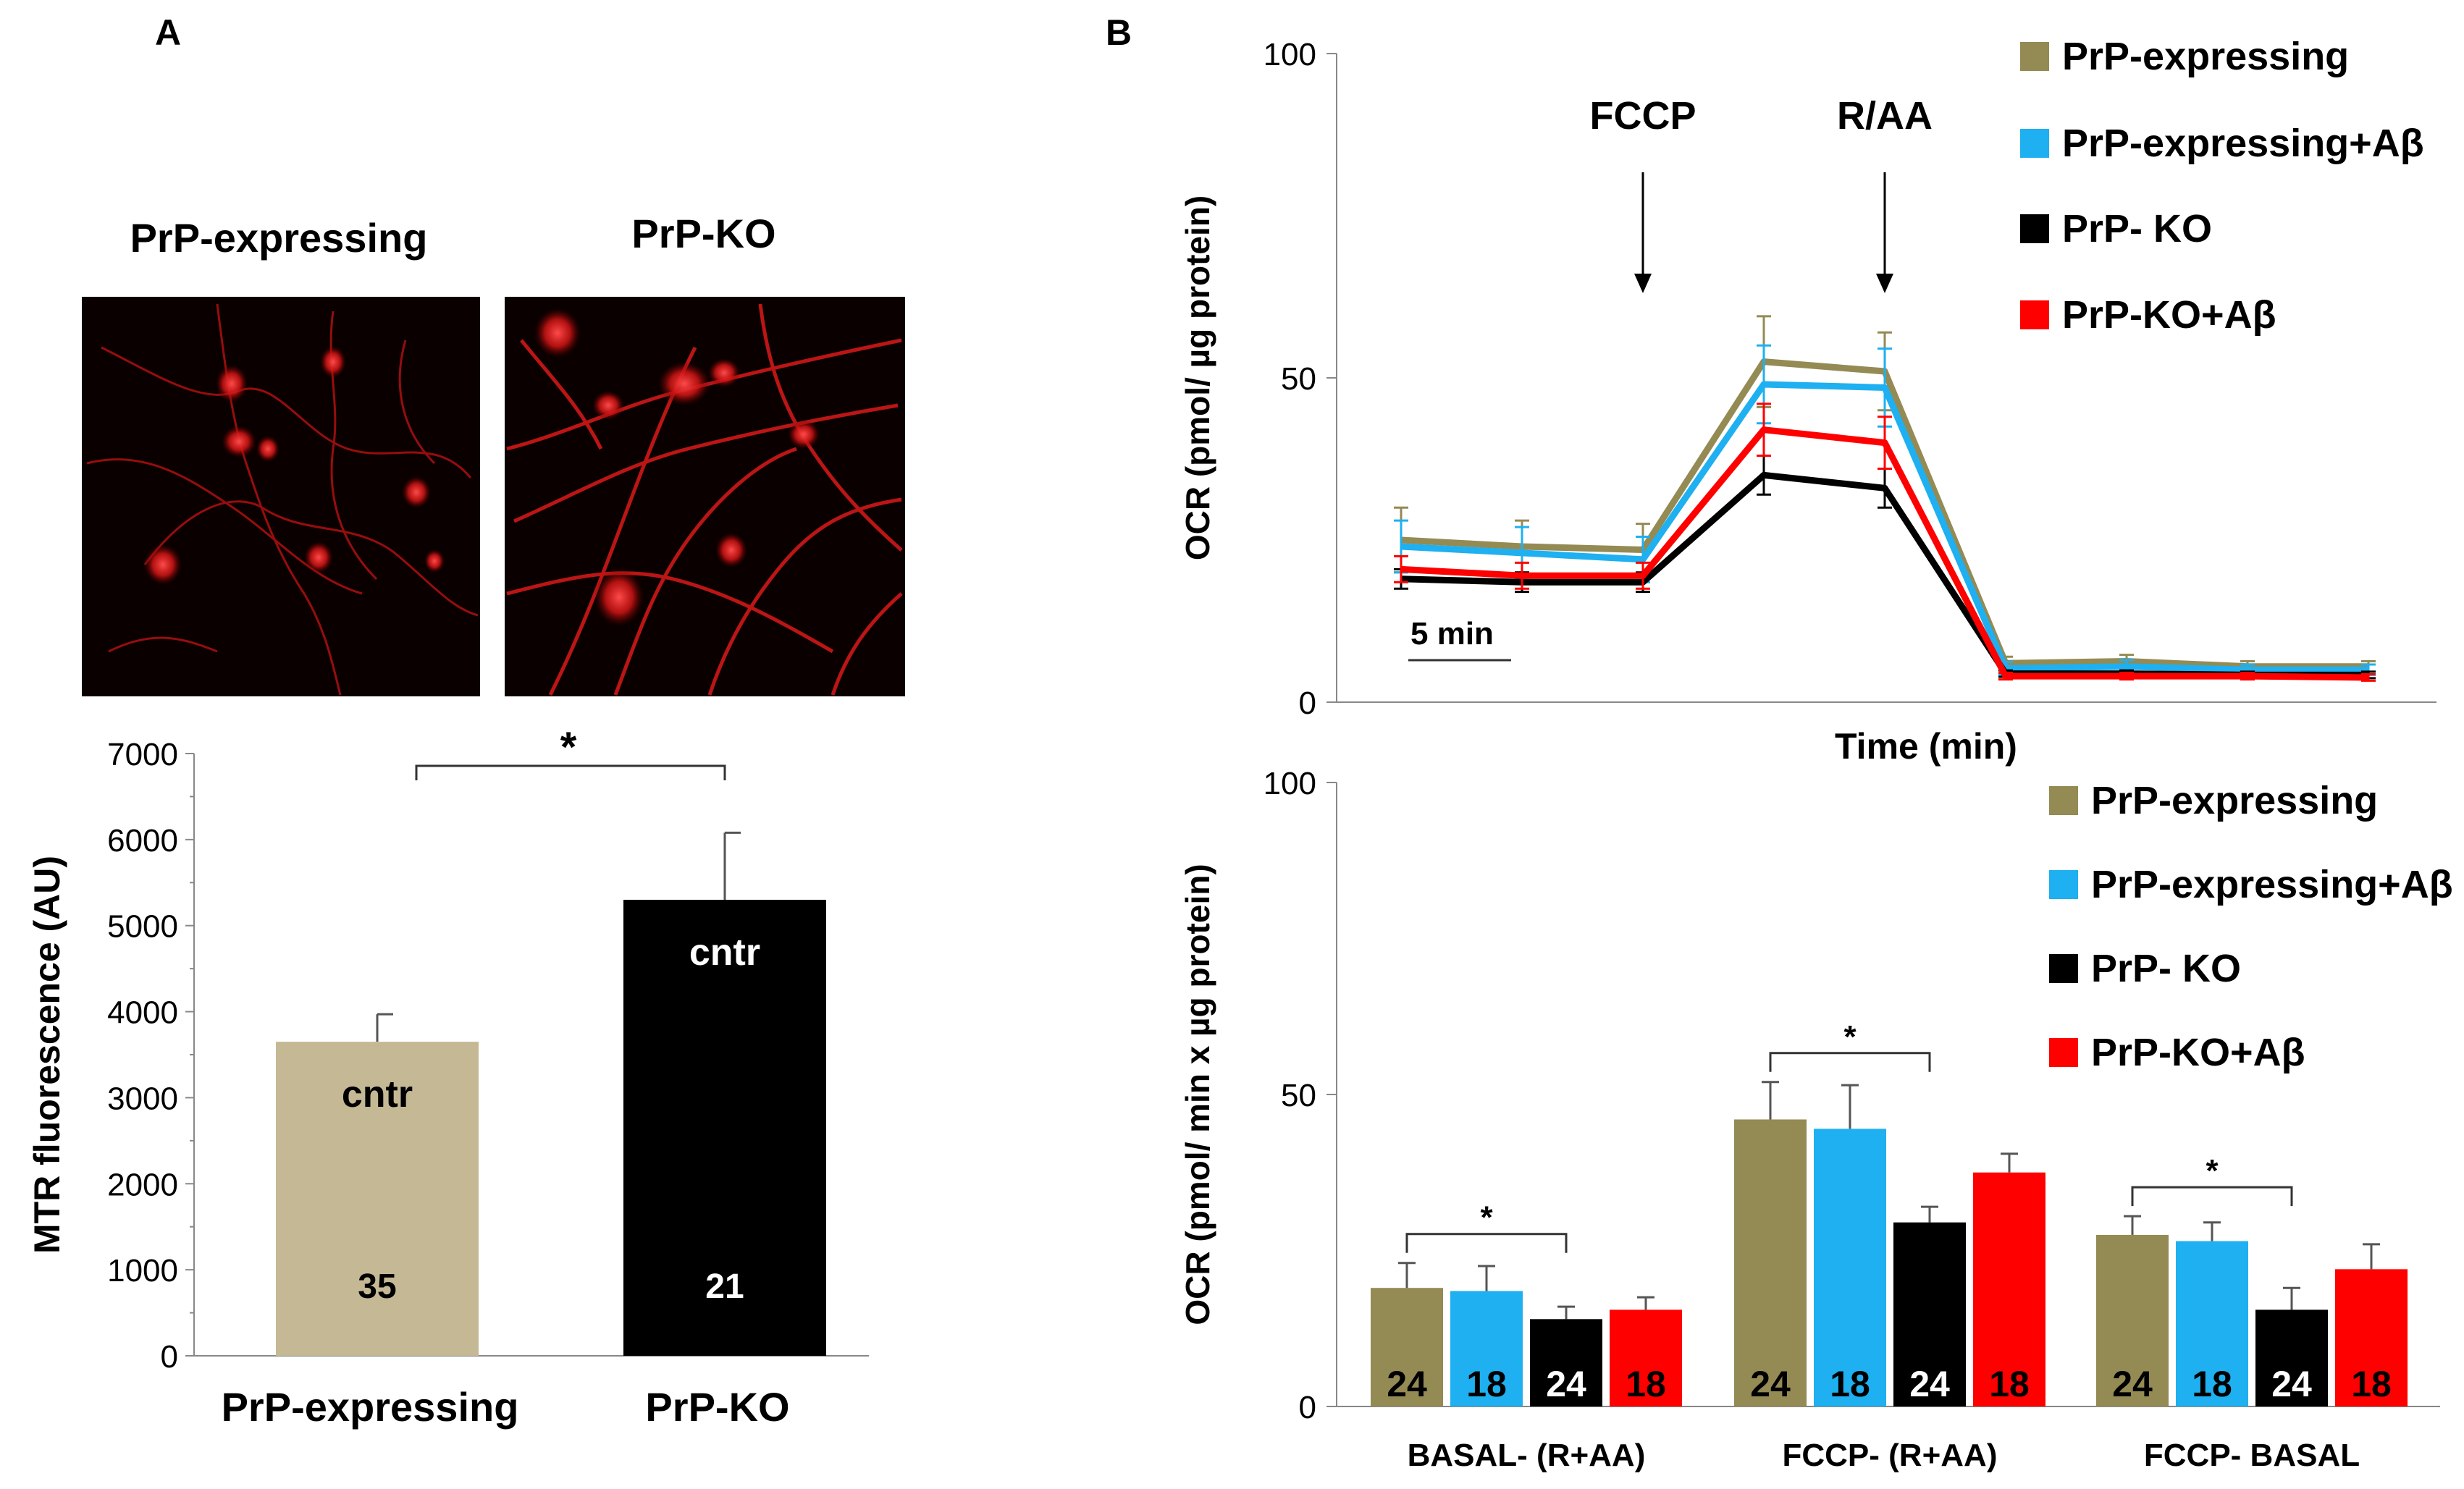  I want to click on panel-label-a: A, so click(168, 32).